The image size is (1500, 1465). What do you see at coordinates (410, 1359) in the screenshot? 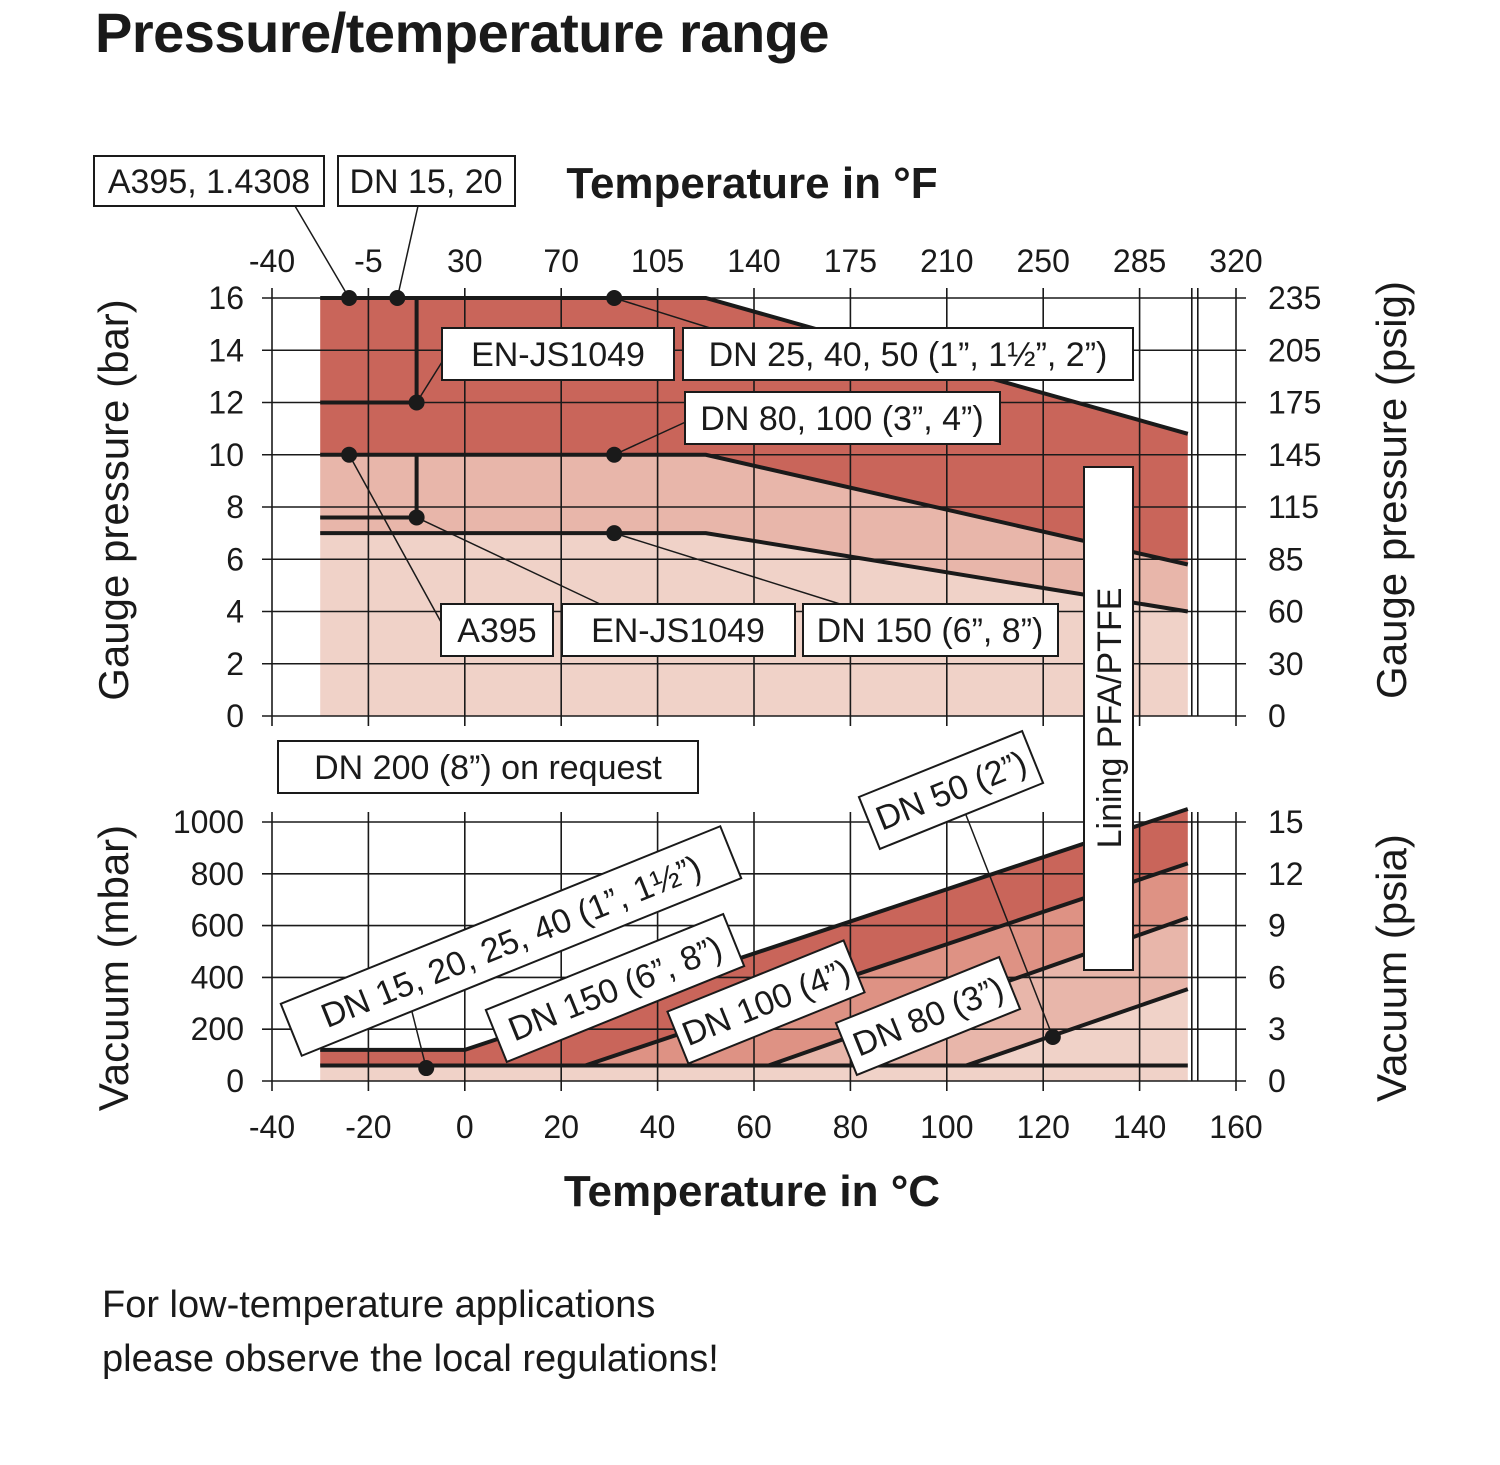
I see `footnote-line-2: please observe the local regulations!` at bounding box center [410, 1359].